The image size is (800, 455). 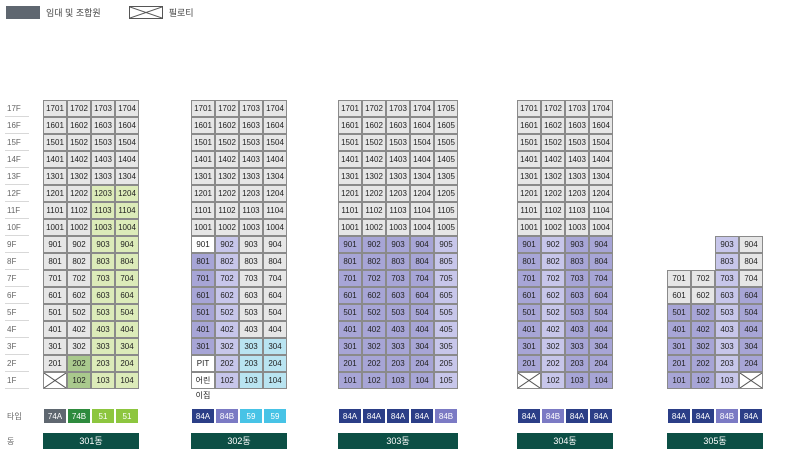 I want to click on unit-cell: 1102, so click(x=553, y=210).